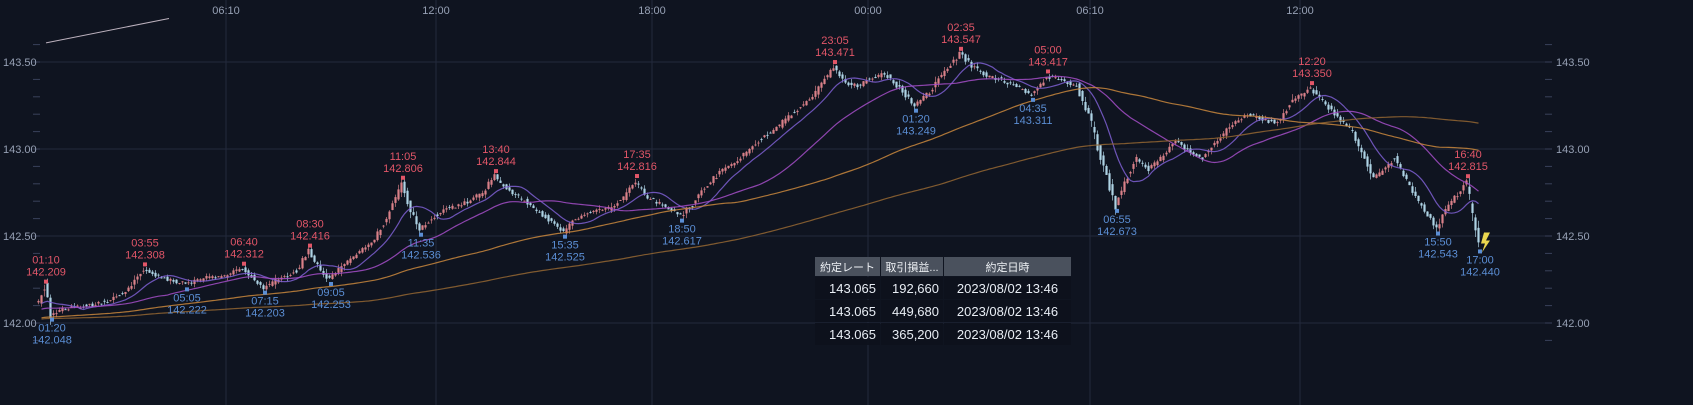 The width and height of the screenshot is (1693, 405). Describe the element at coordinates (145, 255) in the screenshot. I see `swing-price-label: 142.308` at that location.